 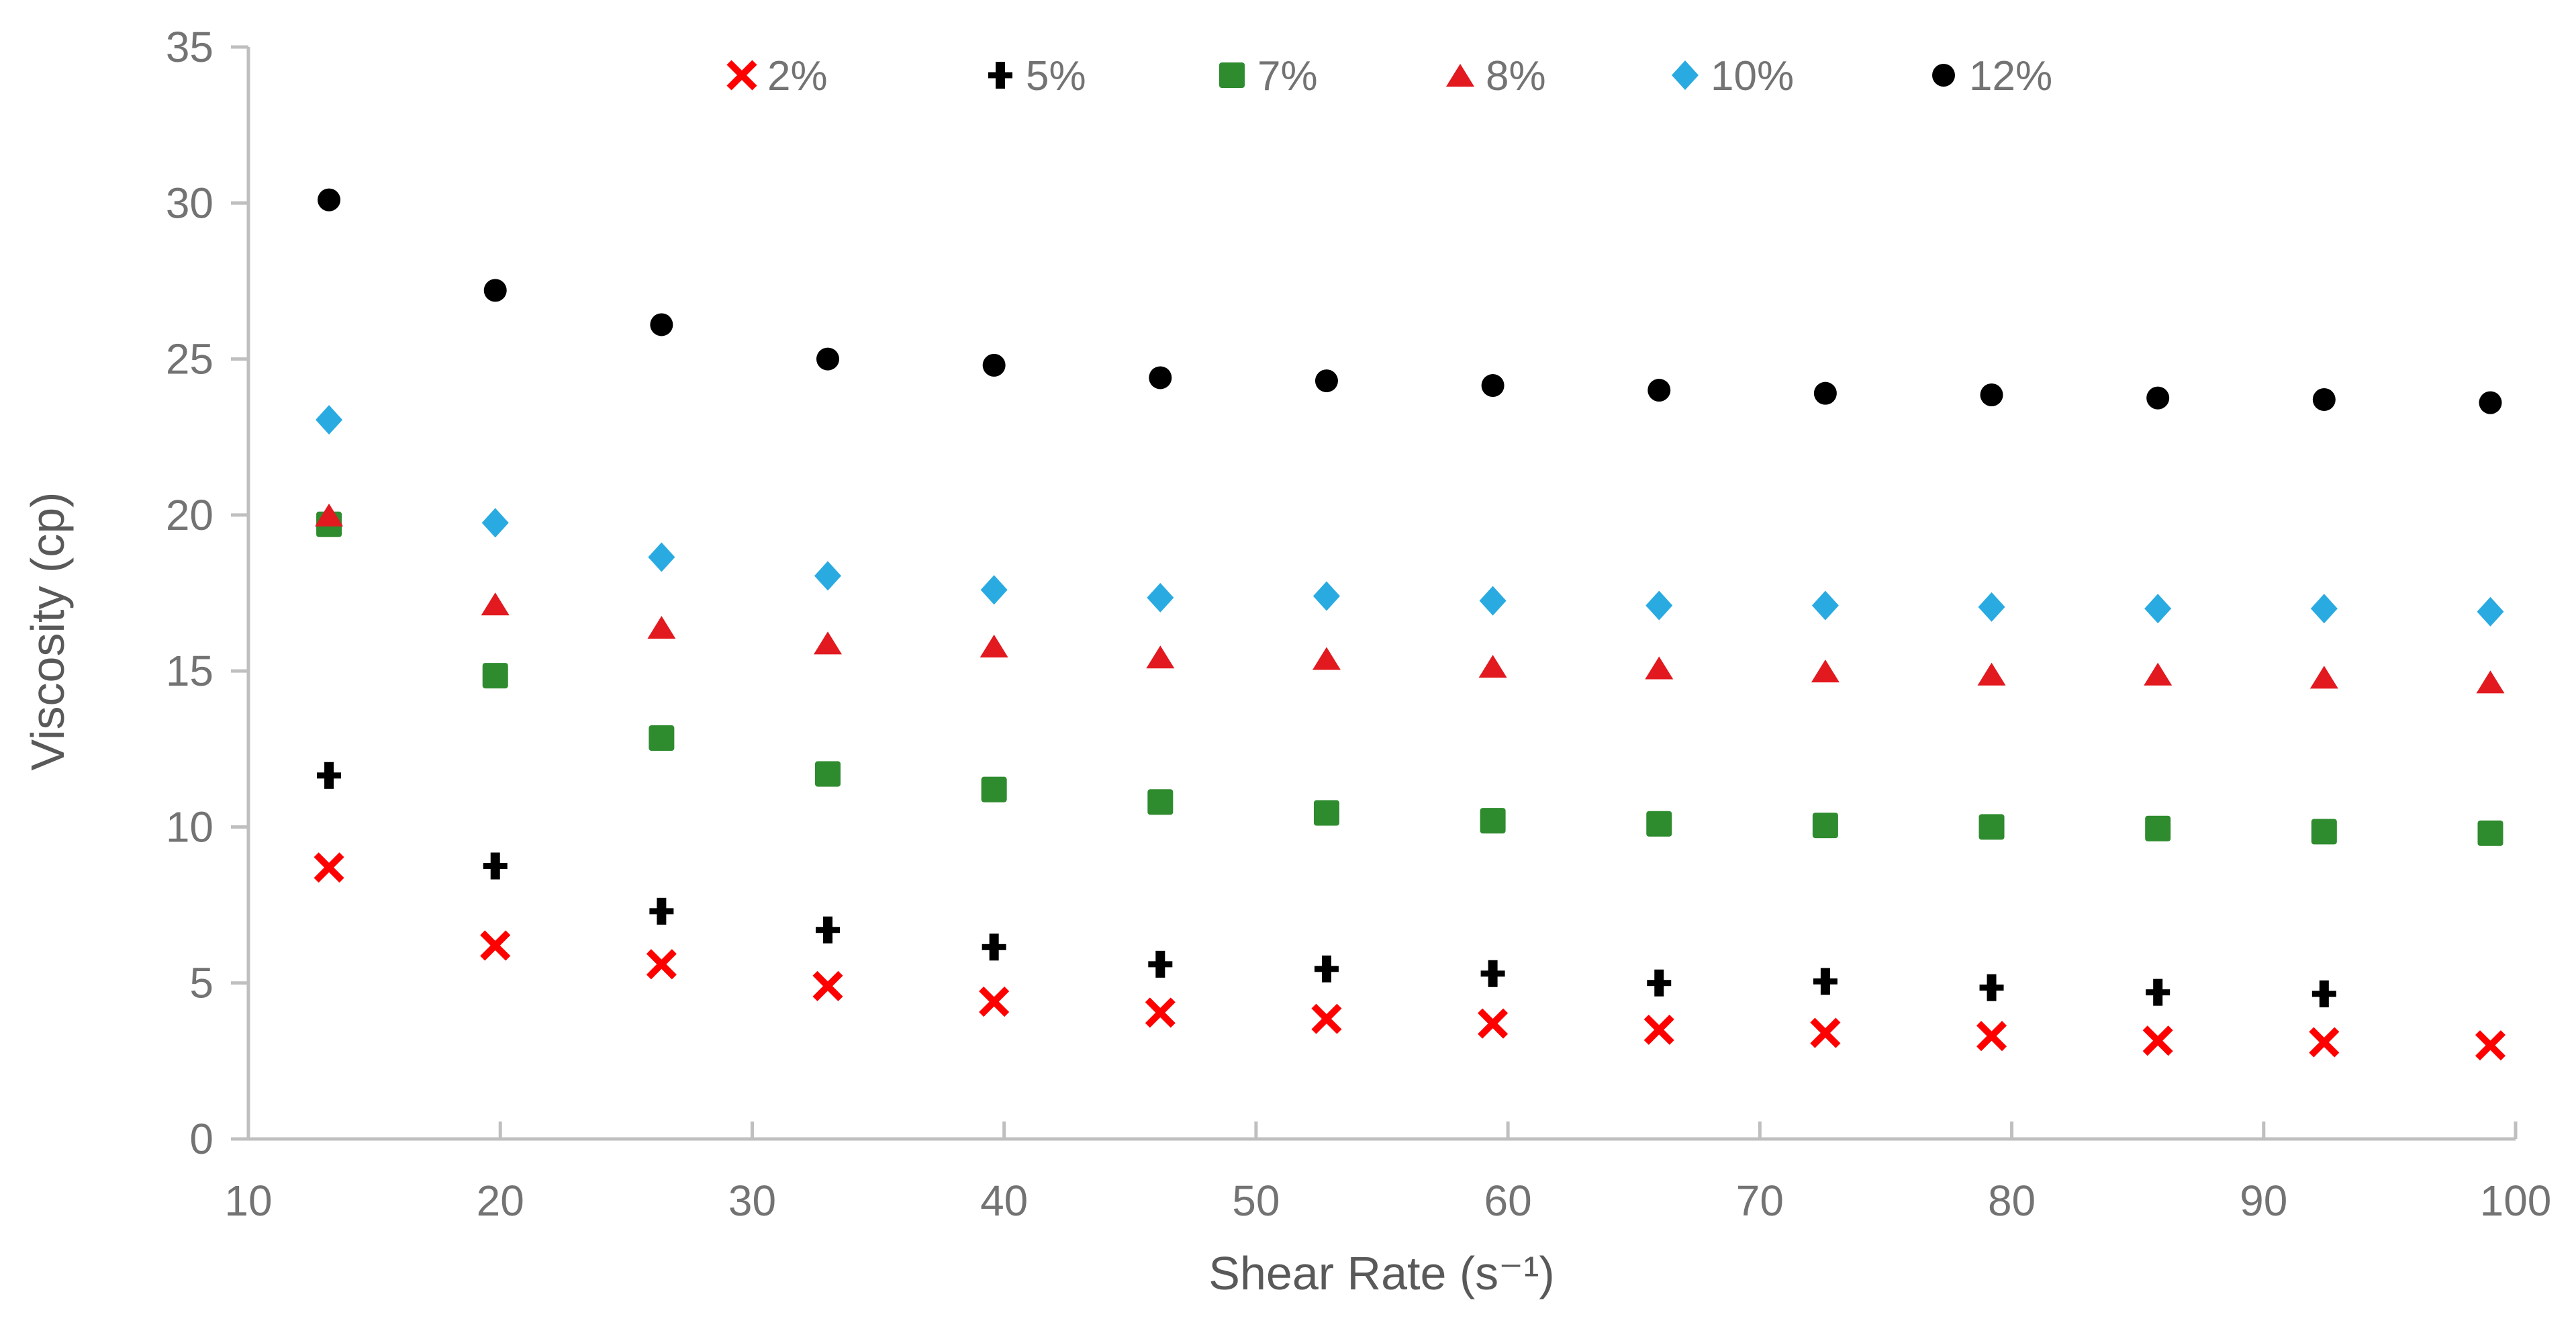 I want to click on x-tick-label: 10, so click(x=248, y=1201).